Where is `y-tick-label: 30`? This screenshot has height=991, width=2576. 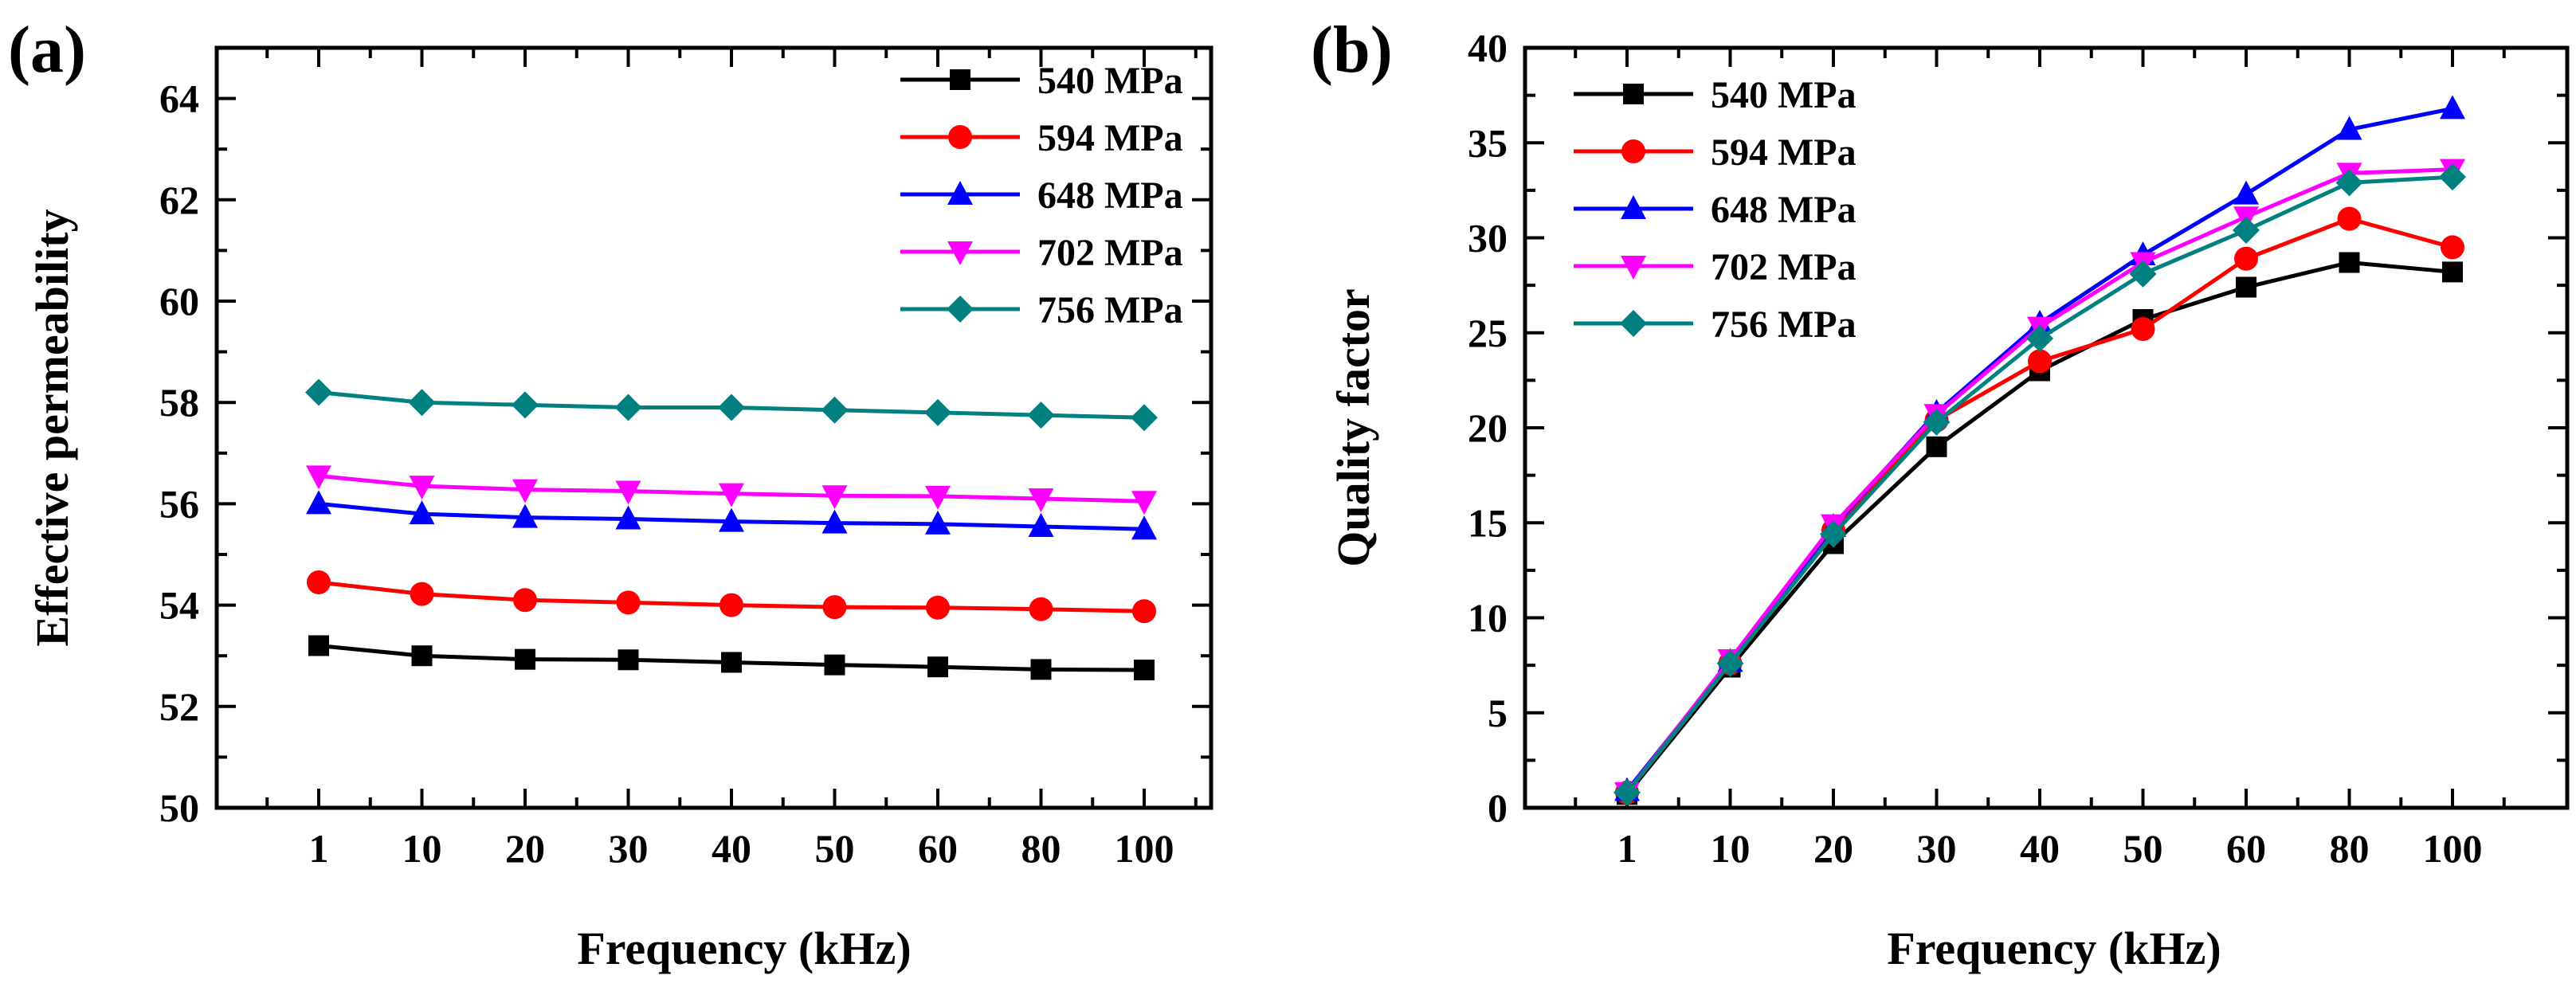
y-tick-label: 30 is located at coordinates (1488, 238).